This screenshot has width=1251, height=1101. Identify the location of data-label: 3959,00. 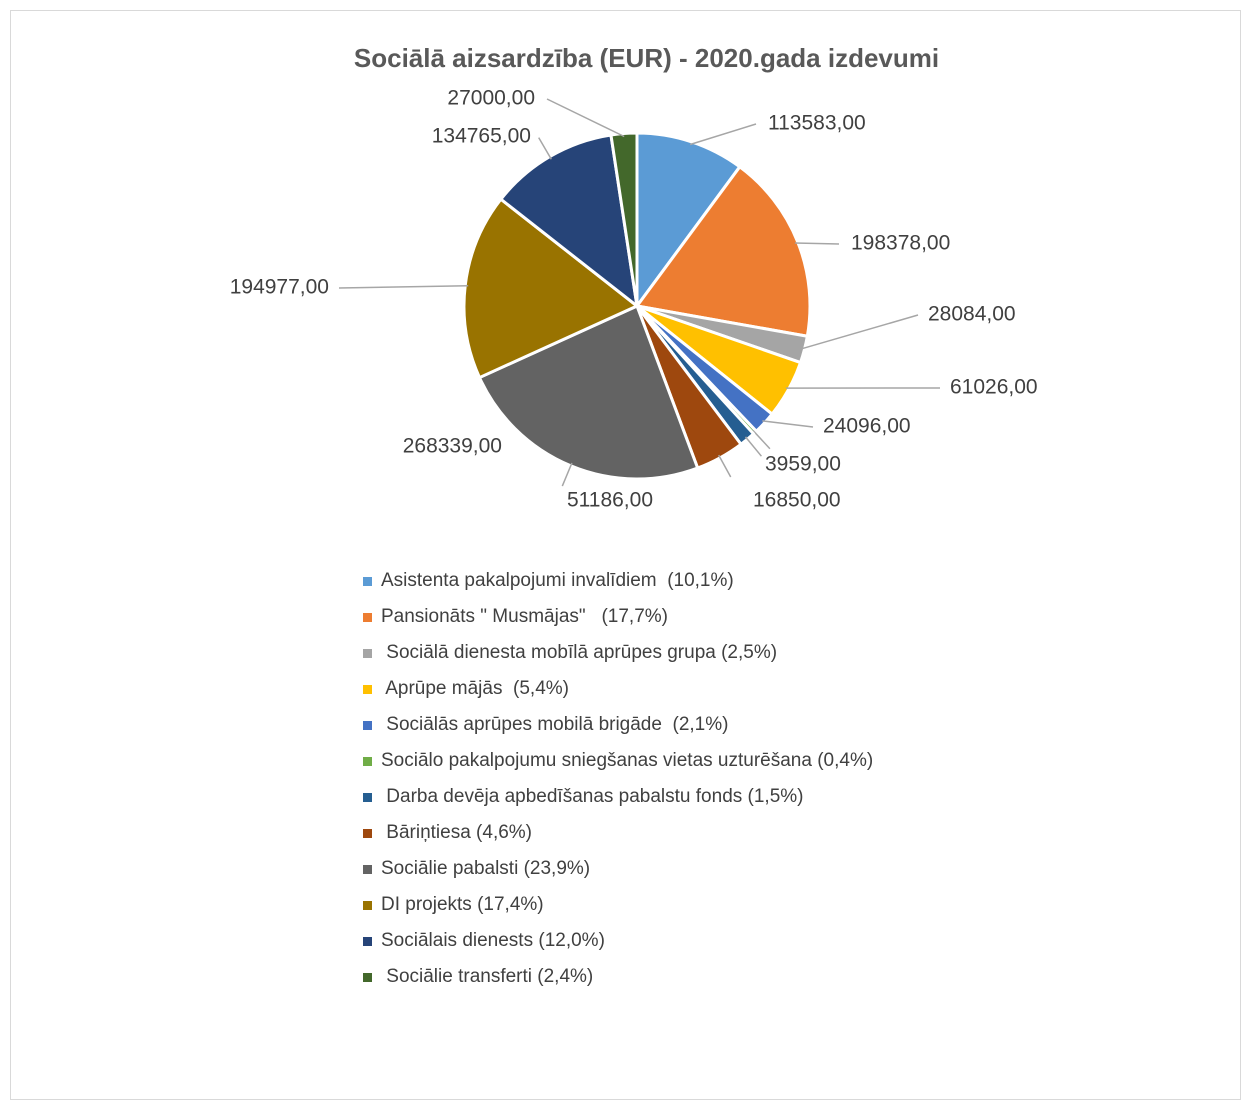
(803, 464).